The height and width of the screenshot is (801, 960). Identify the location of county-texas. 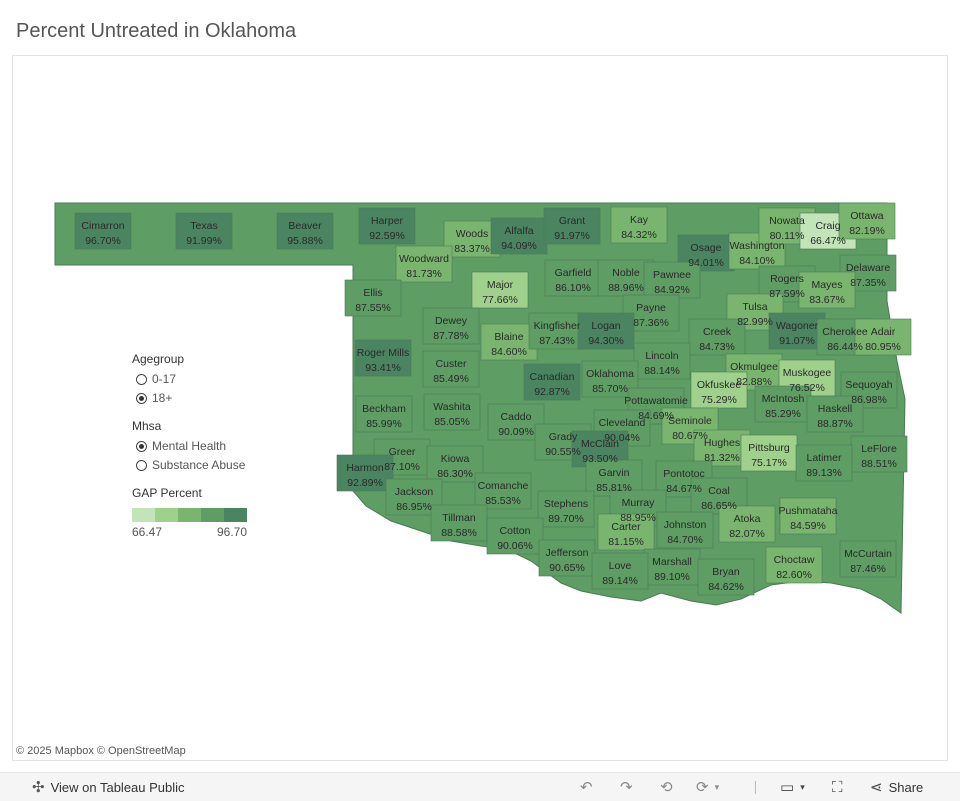
(204, 231).